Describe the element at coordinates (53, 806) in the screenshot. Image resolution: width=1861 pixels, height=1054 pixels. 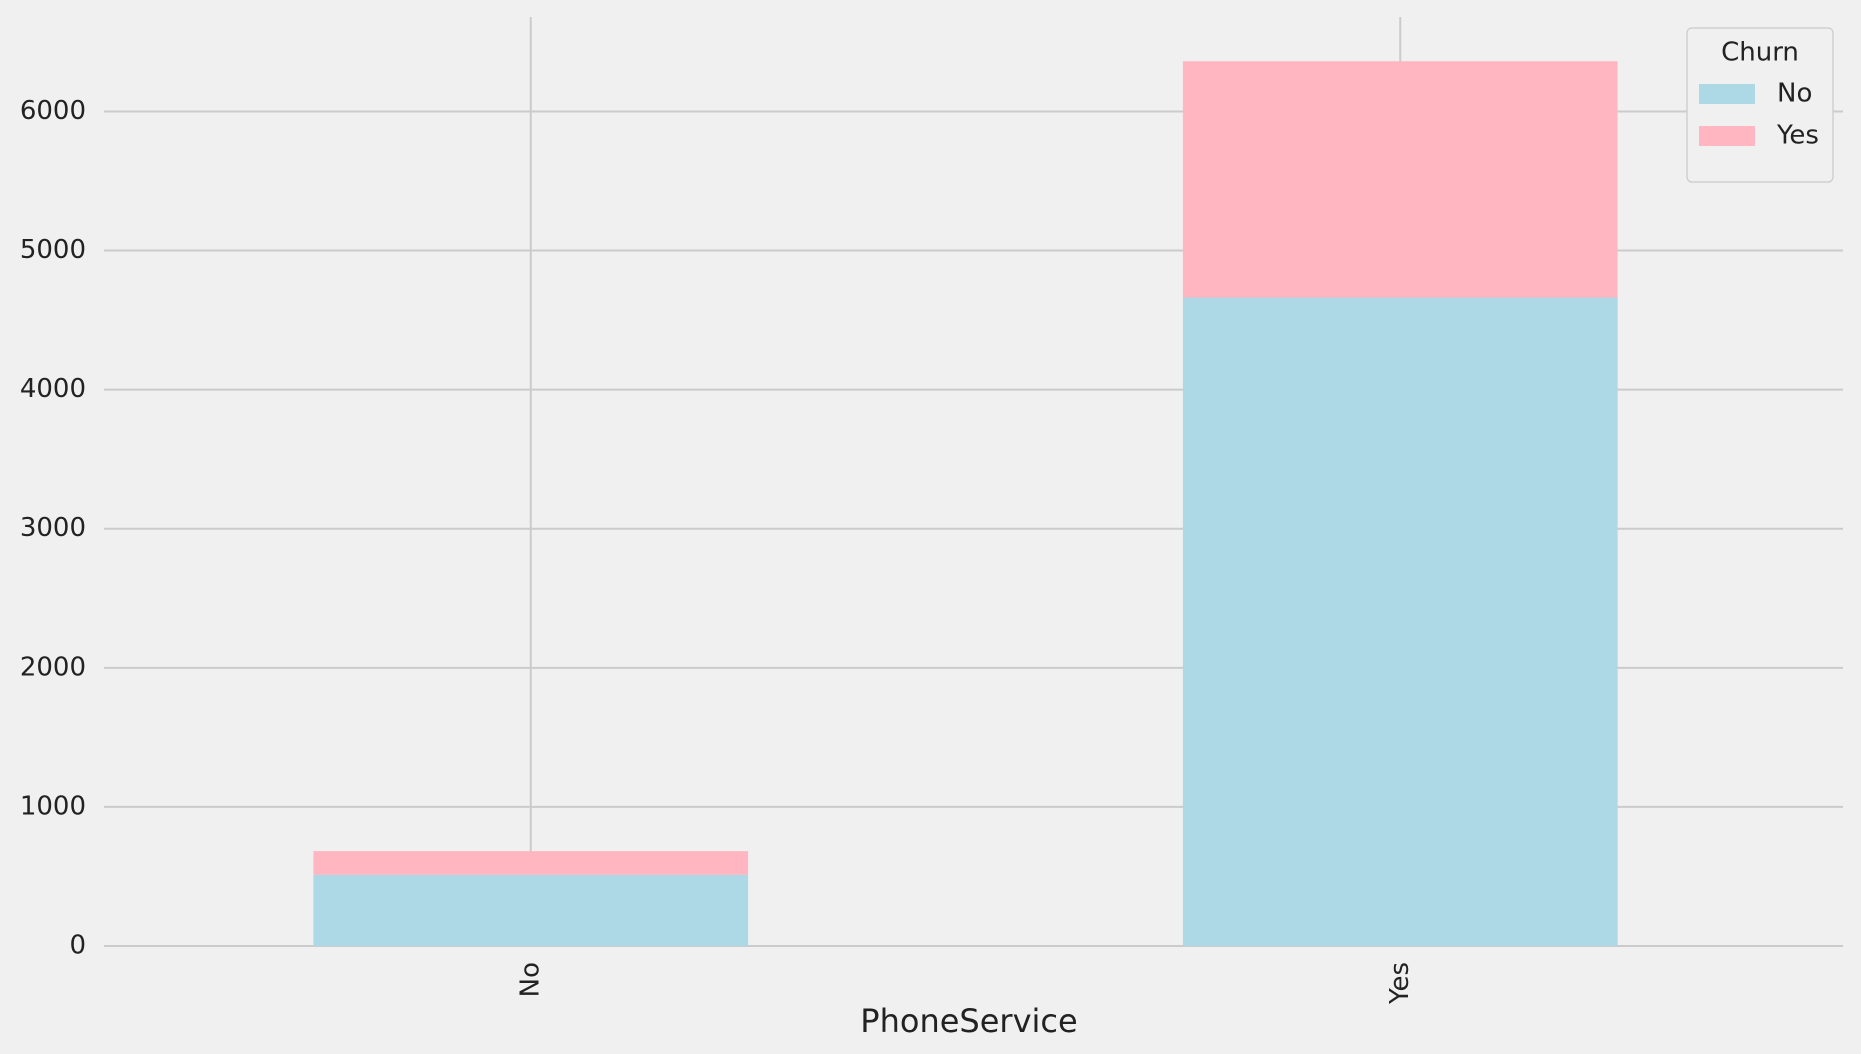
I see `y-tick-label: 1000` at that location.